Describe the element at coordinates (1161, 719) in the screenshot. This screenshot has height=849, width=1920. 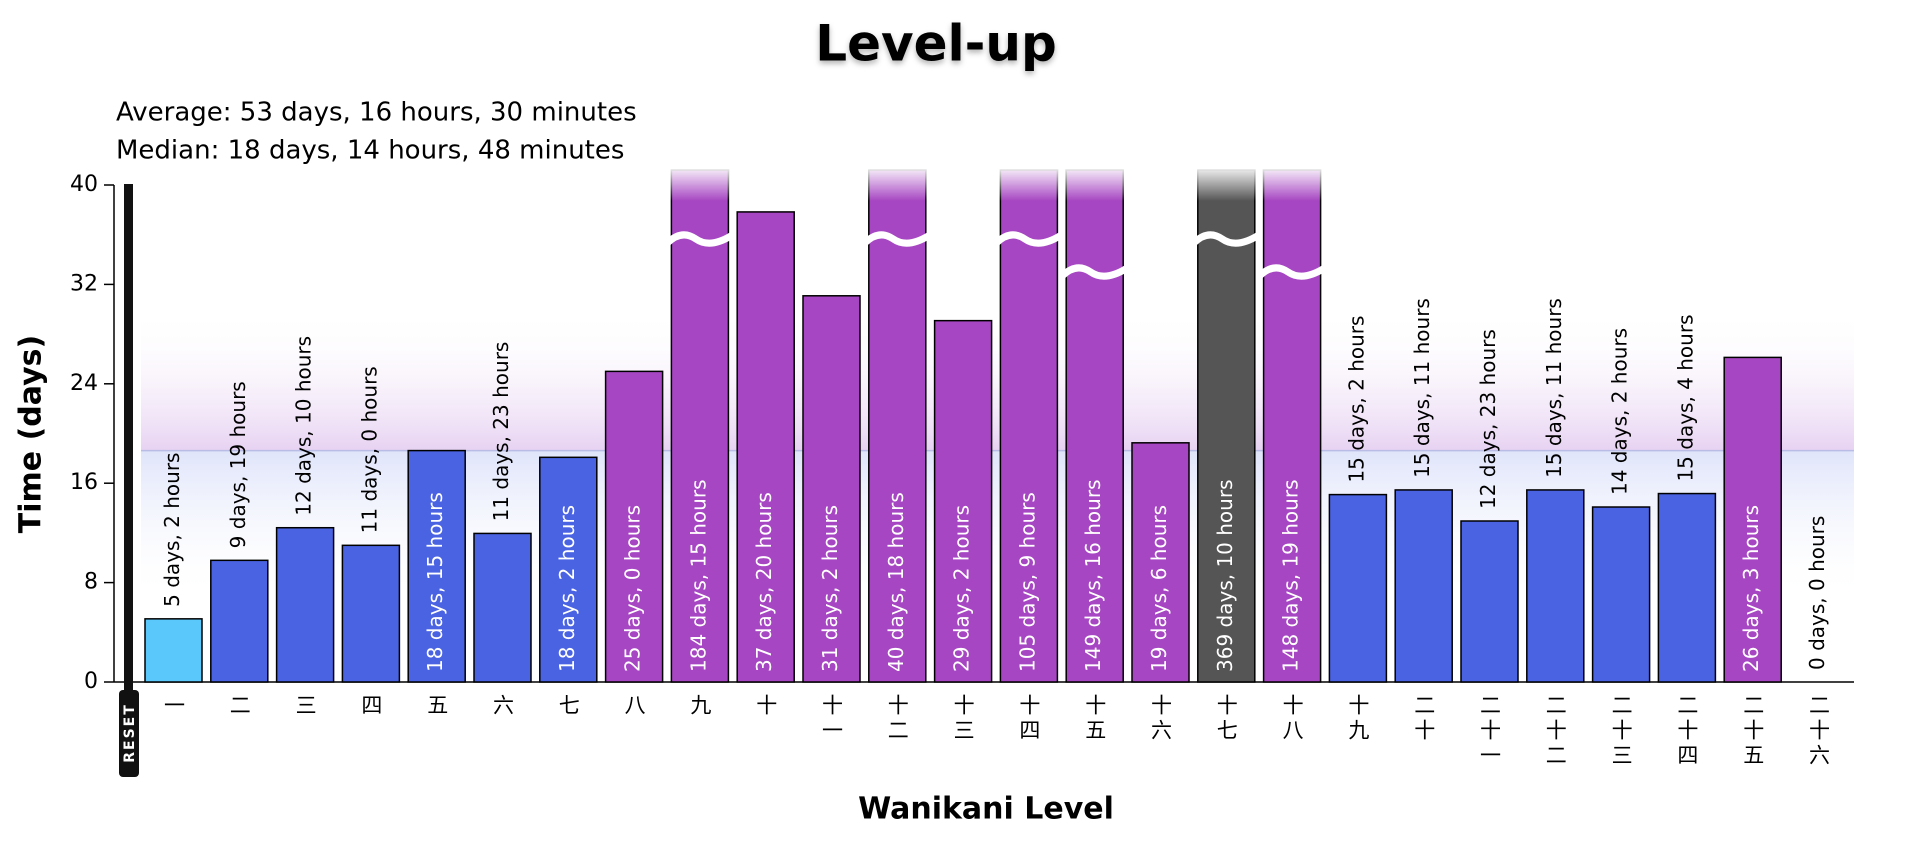
I see `x-tick-label: 十六` at that location.